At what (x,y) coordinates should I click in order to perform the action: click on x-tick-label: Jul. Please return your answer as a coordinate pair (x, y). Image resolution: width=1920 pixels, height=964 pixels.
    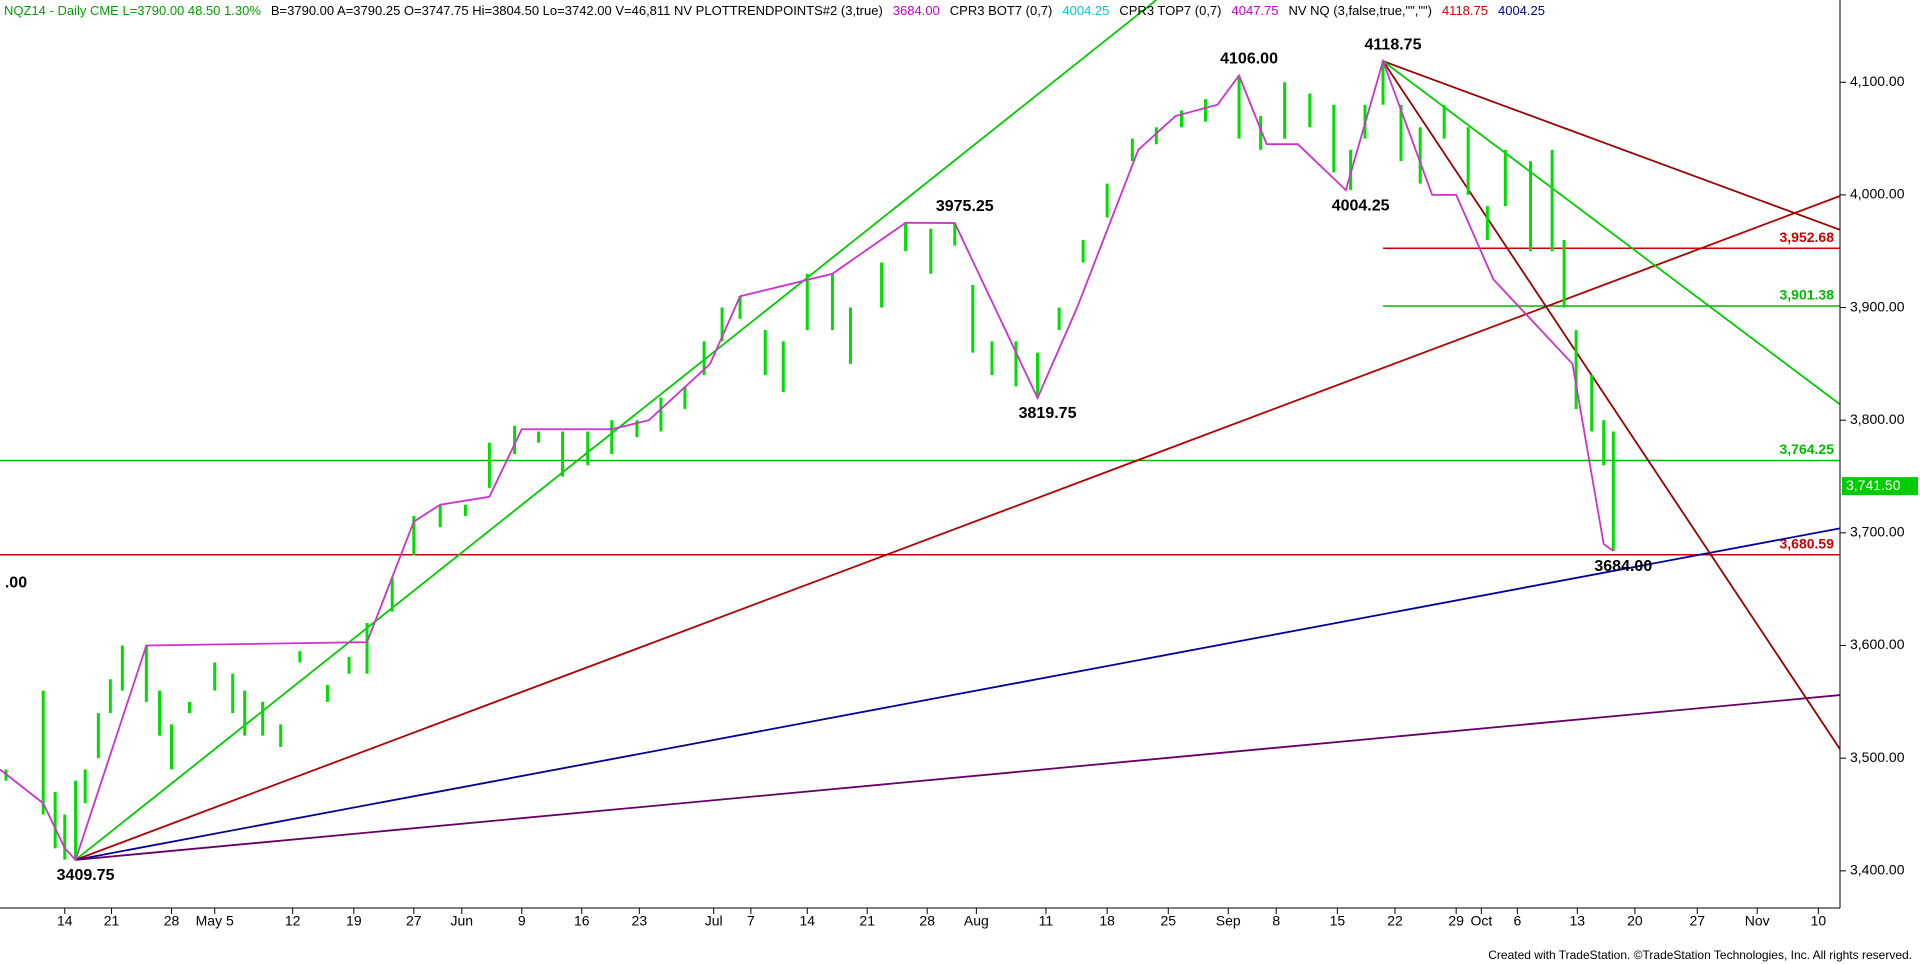
    Looking at the image, I should click on (714, 921).